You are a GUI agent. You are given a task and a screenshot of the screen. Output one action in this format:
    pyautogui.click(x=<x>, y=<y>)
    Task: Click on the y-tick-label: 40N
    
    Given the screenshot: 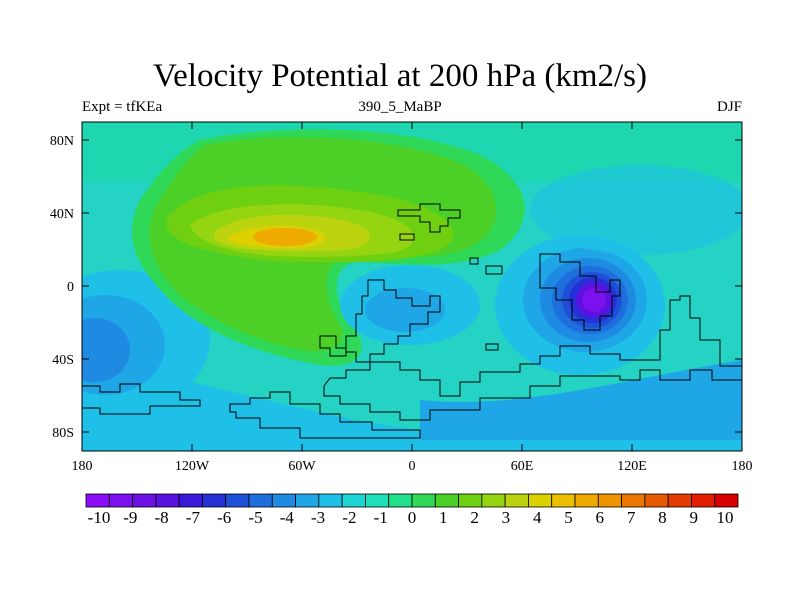 What is the action you would take?
    pyautogui.click(x=62, y=214)
    